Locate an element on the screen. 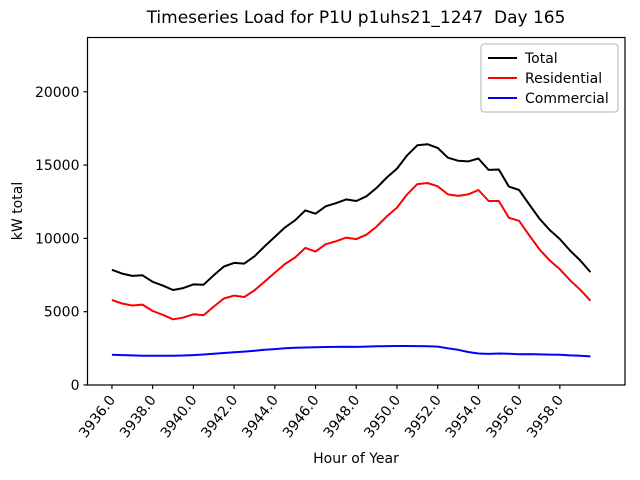 Image resolution: width=640 pixels, height=480 pixels. x-tick-label: 3940.0 is located at coordinates (179, 417).